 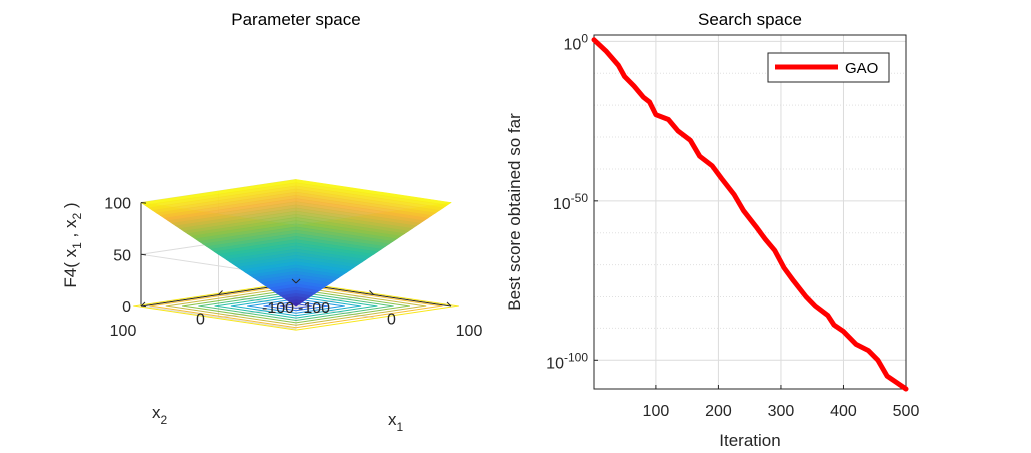 I want to click on legend: GAO, so click(x=828, y=67).